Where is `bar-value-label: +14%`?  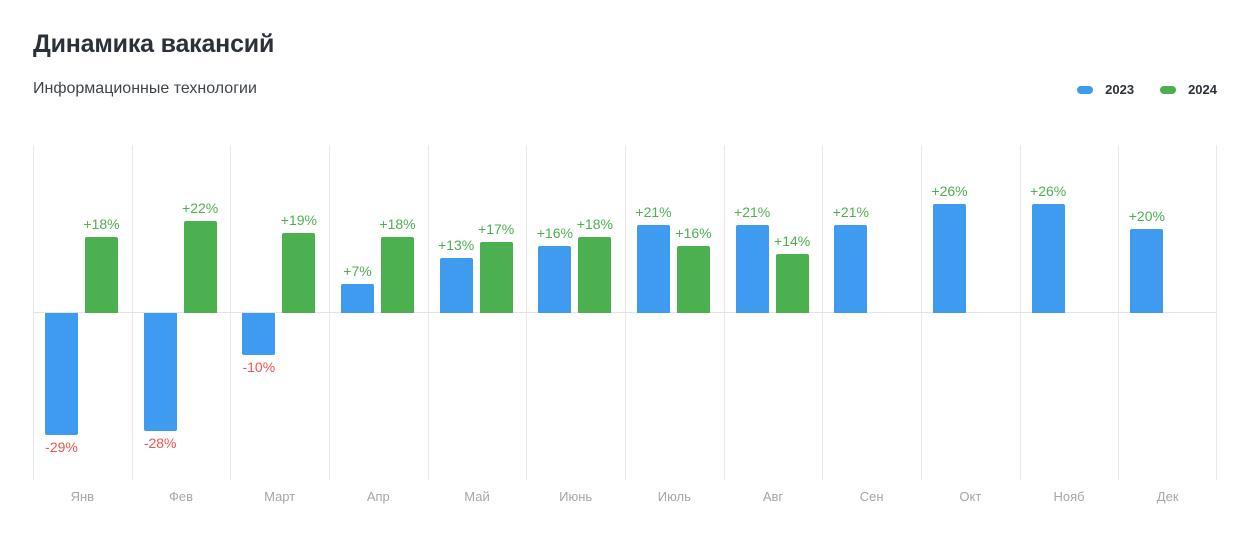
bar-value-label: +14% is located at coordinates (792, 241).